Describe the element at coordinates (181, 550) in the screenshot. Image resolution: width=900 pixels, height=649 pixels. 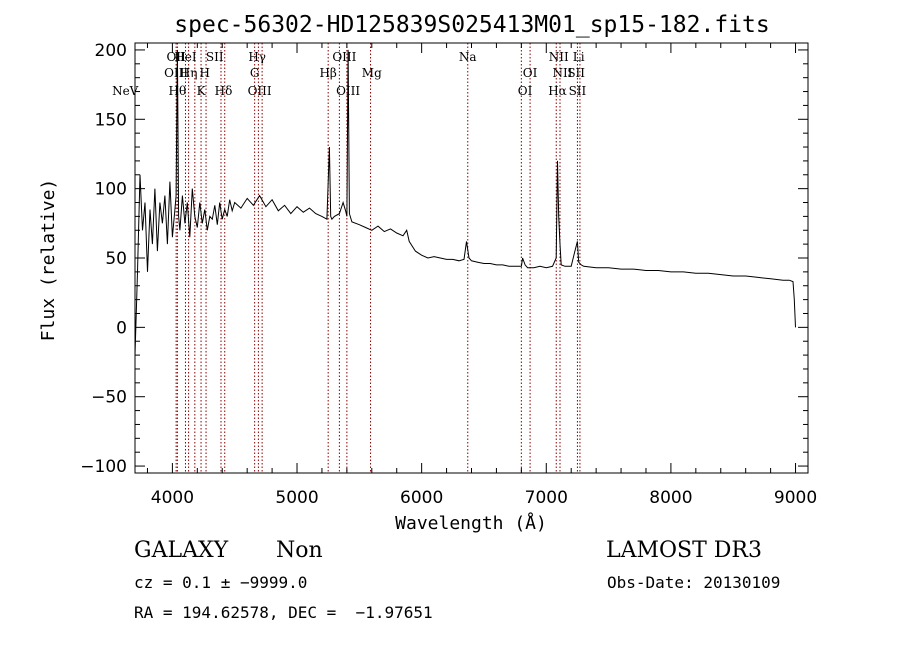
I see `object-class: GALAXY` at that location.